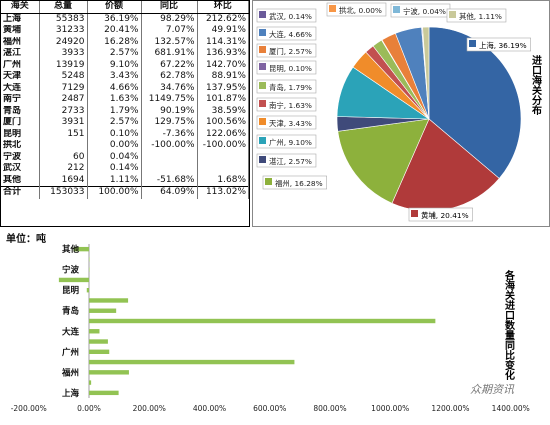  What do you see at coordinates (71, 331) in the screenshot?
I see `bar-category-label: 大连` at bounding box center [71, 331].